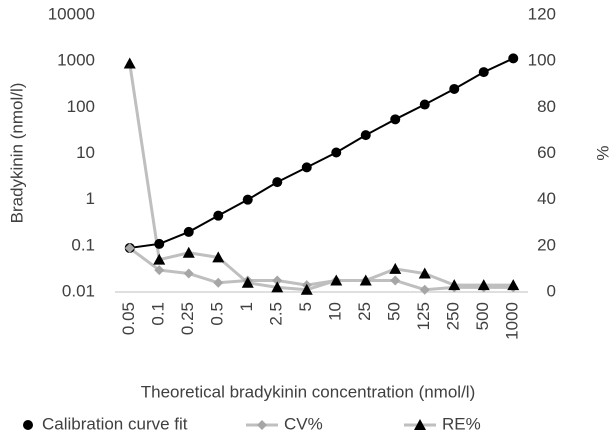 This screenshot has width=616, height=437. I want to click on x-tick-label: 10, so click(335, 311).